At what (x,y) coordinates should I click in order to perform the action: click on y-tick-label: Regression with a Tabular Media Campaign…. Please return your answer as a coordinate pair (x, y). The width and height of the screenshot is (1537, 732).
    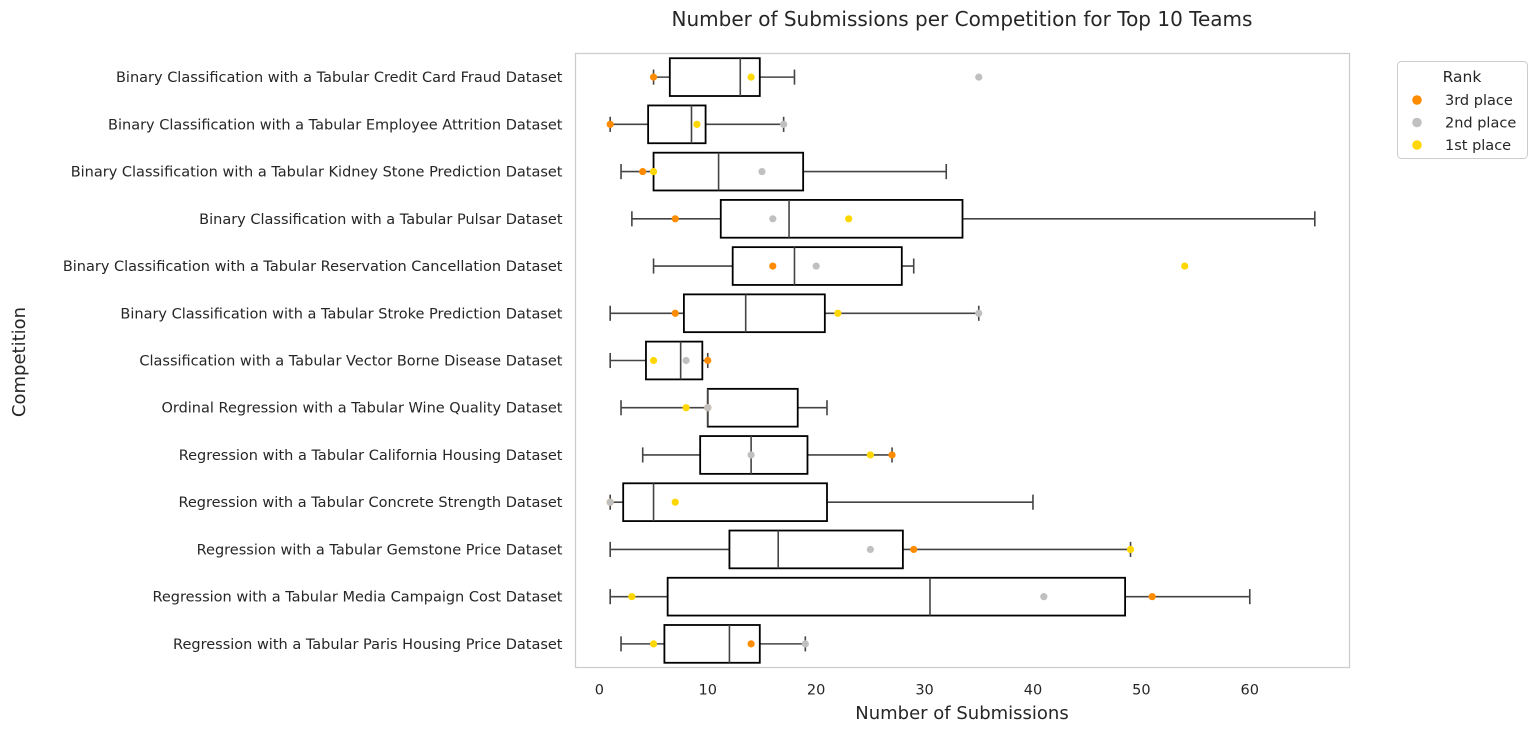
    Looking at the image, I should click on (357, 598).